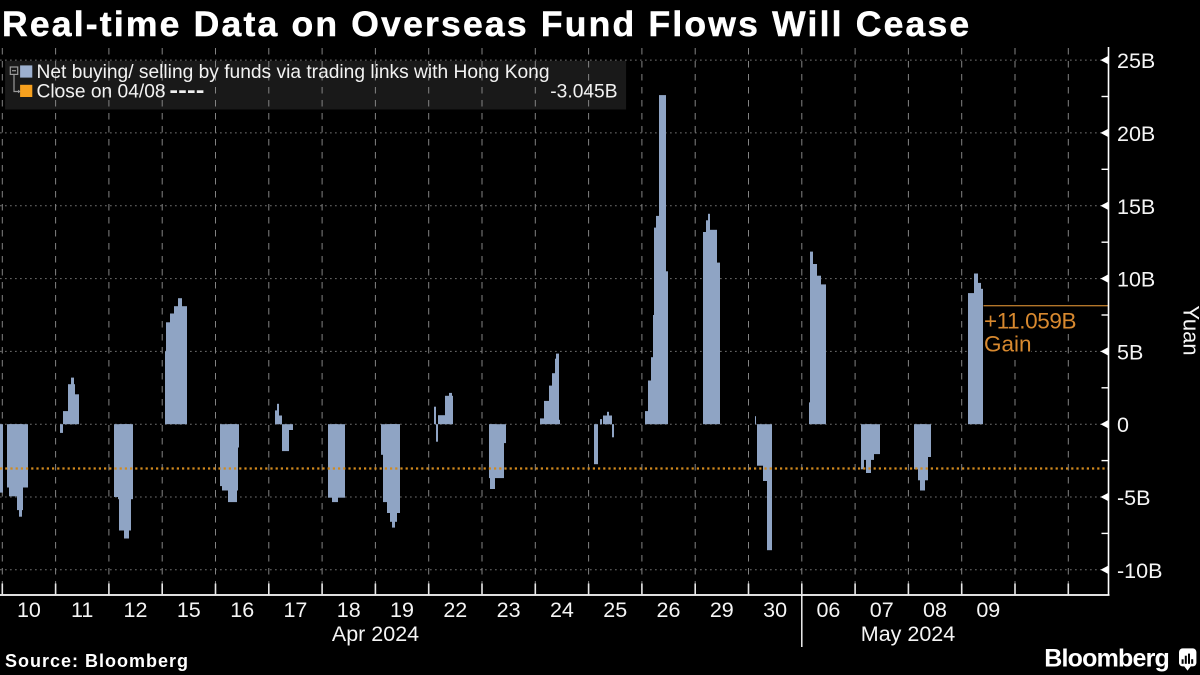 The image size is (1200, 675). What do you see at coordinates (722, 610) in the screenshot?
I see `svg-text: 29` at bounding box center [722, 610].